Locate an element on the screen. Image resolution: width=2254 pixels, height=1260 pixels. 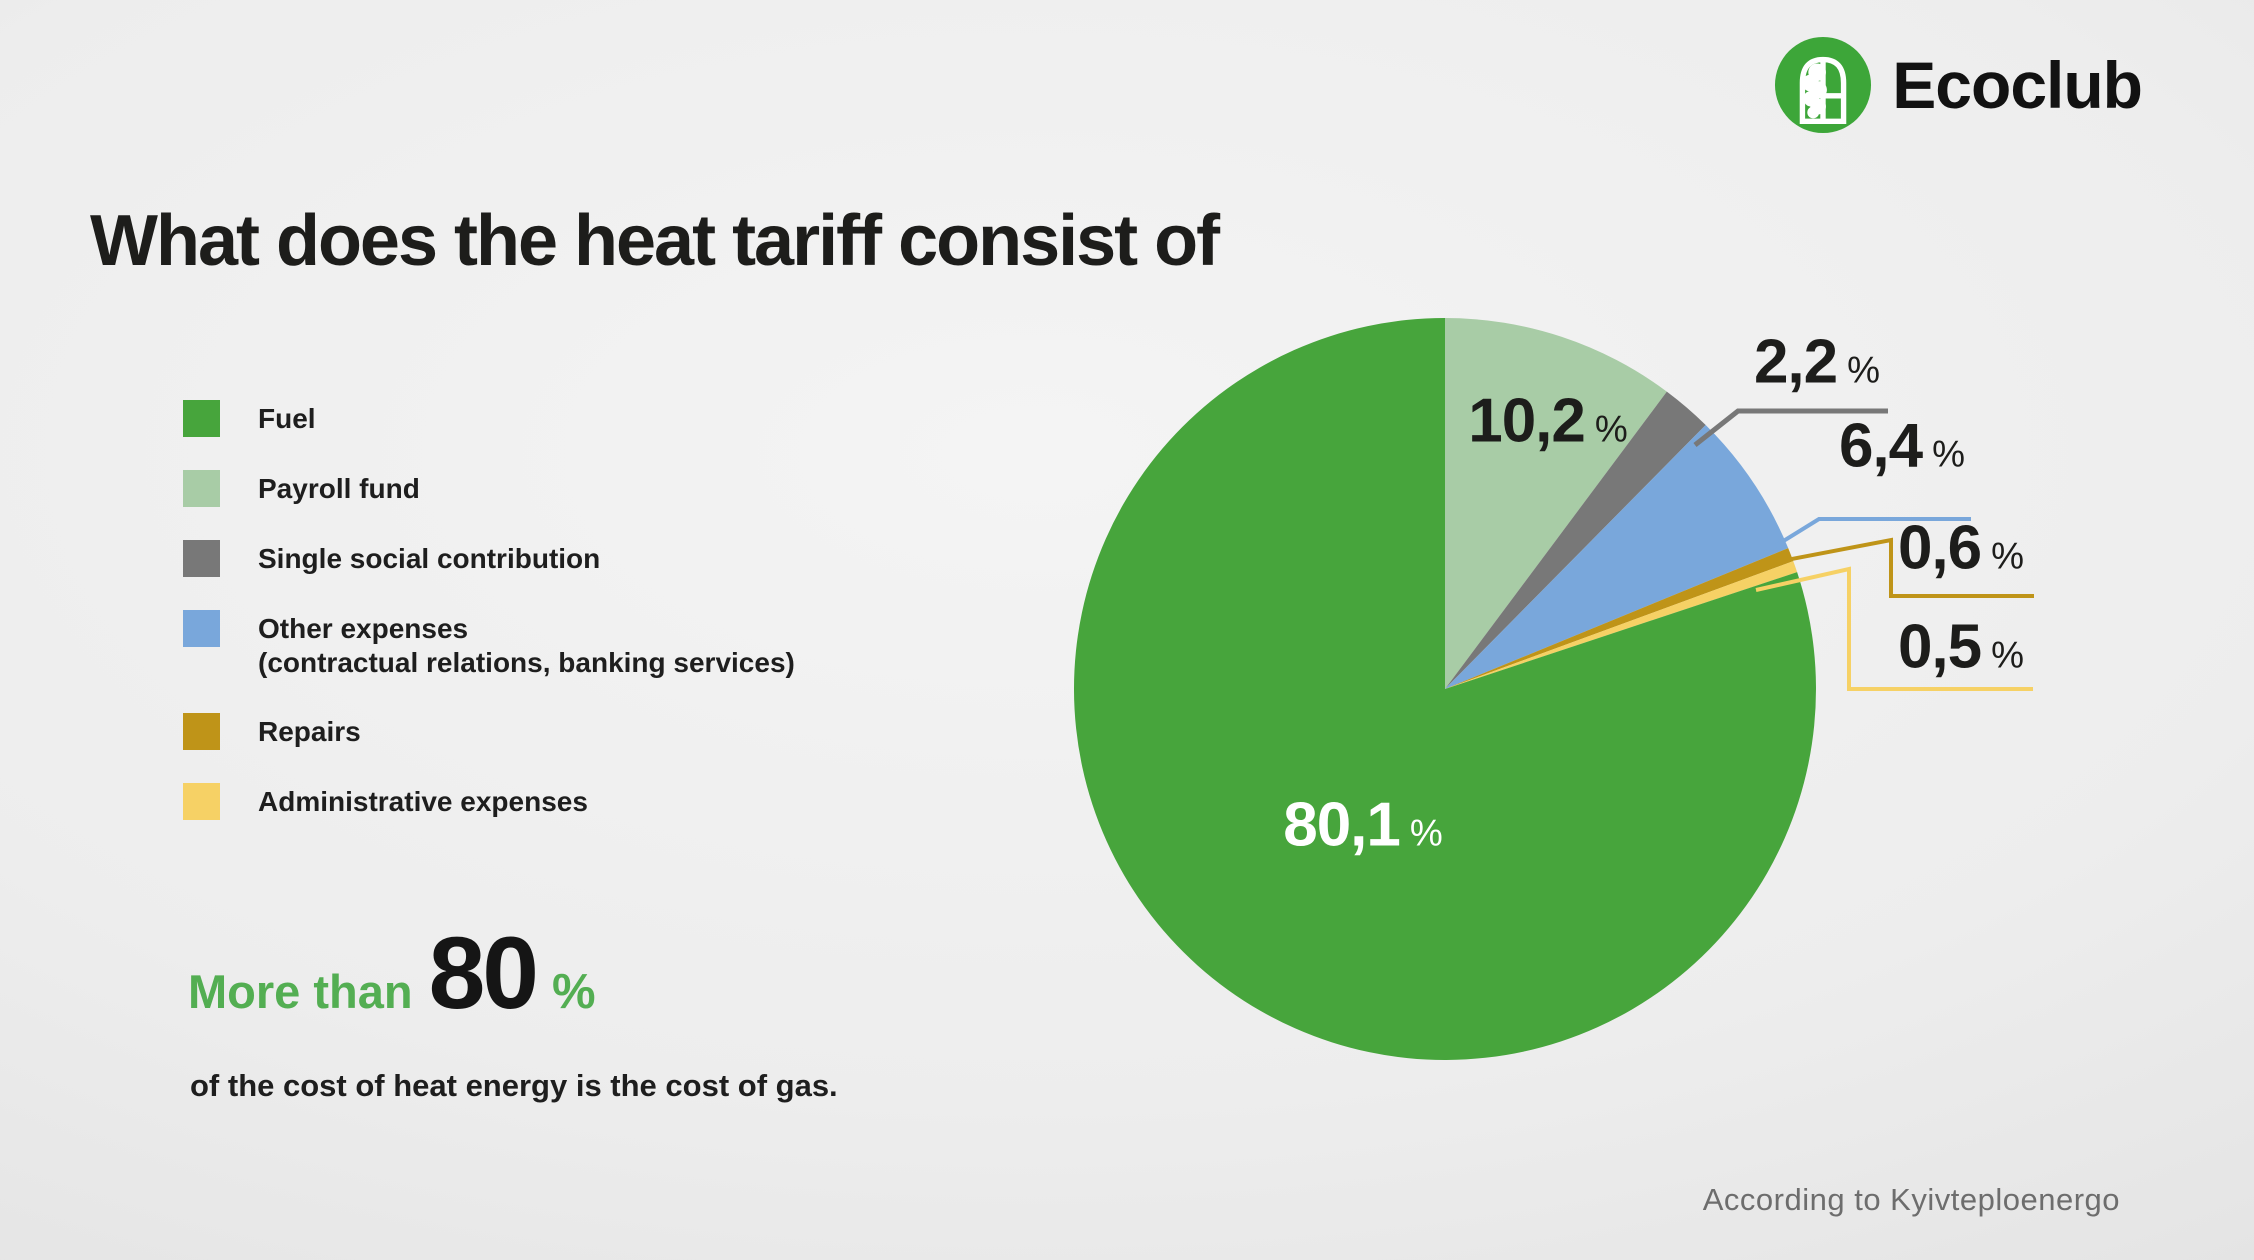
legend-swatch-administrative-expenses is located at coordinates (201, 801).